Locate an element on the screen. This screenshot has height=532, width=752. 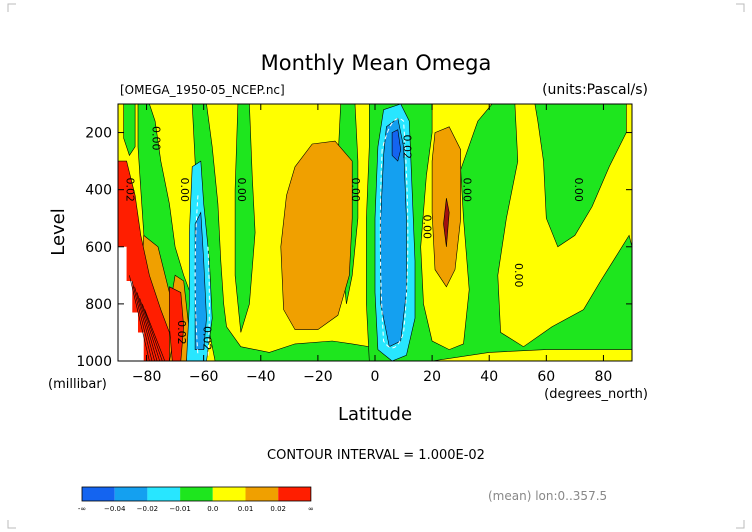
legend-bound-label: ∞ is located at coordinates (311, 509).